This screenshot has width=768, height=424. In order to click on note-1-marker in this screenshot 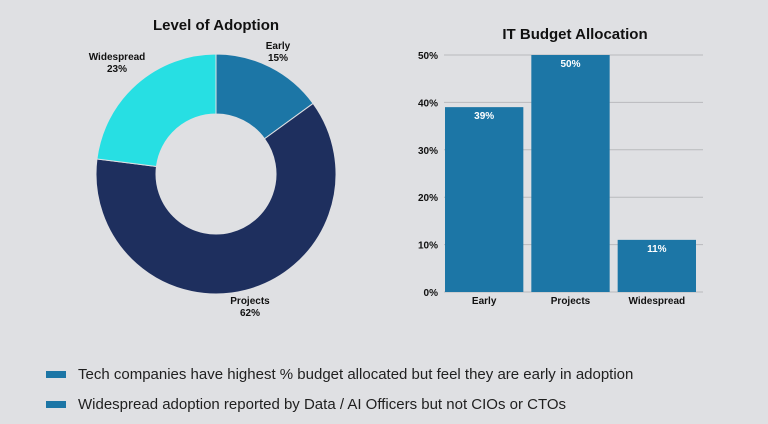, I will do `click(56, 374)`.